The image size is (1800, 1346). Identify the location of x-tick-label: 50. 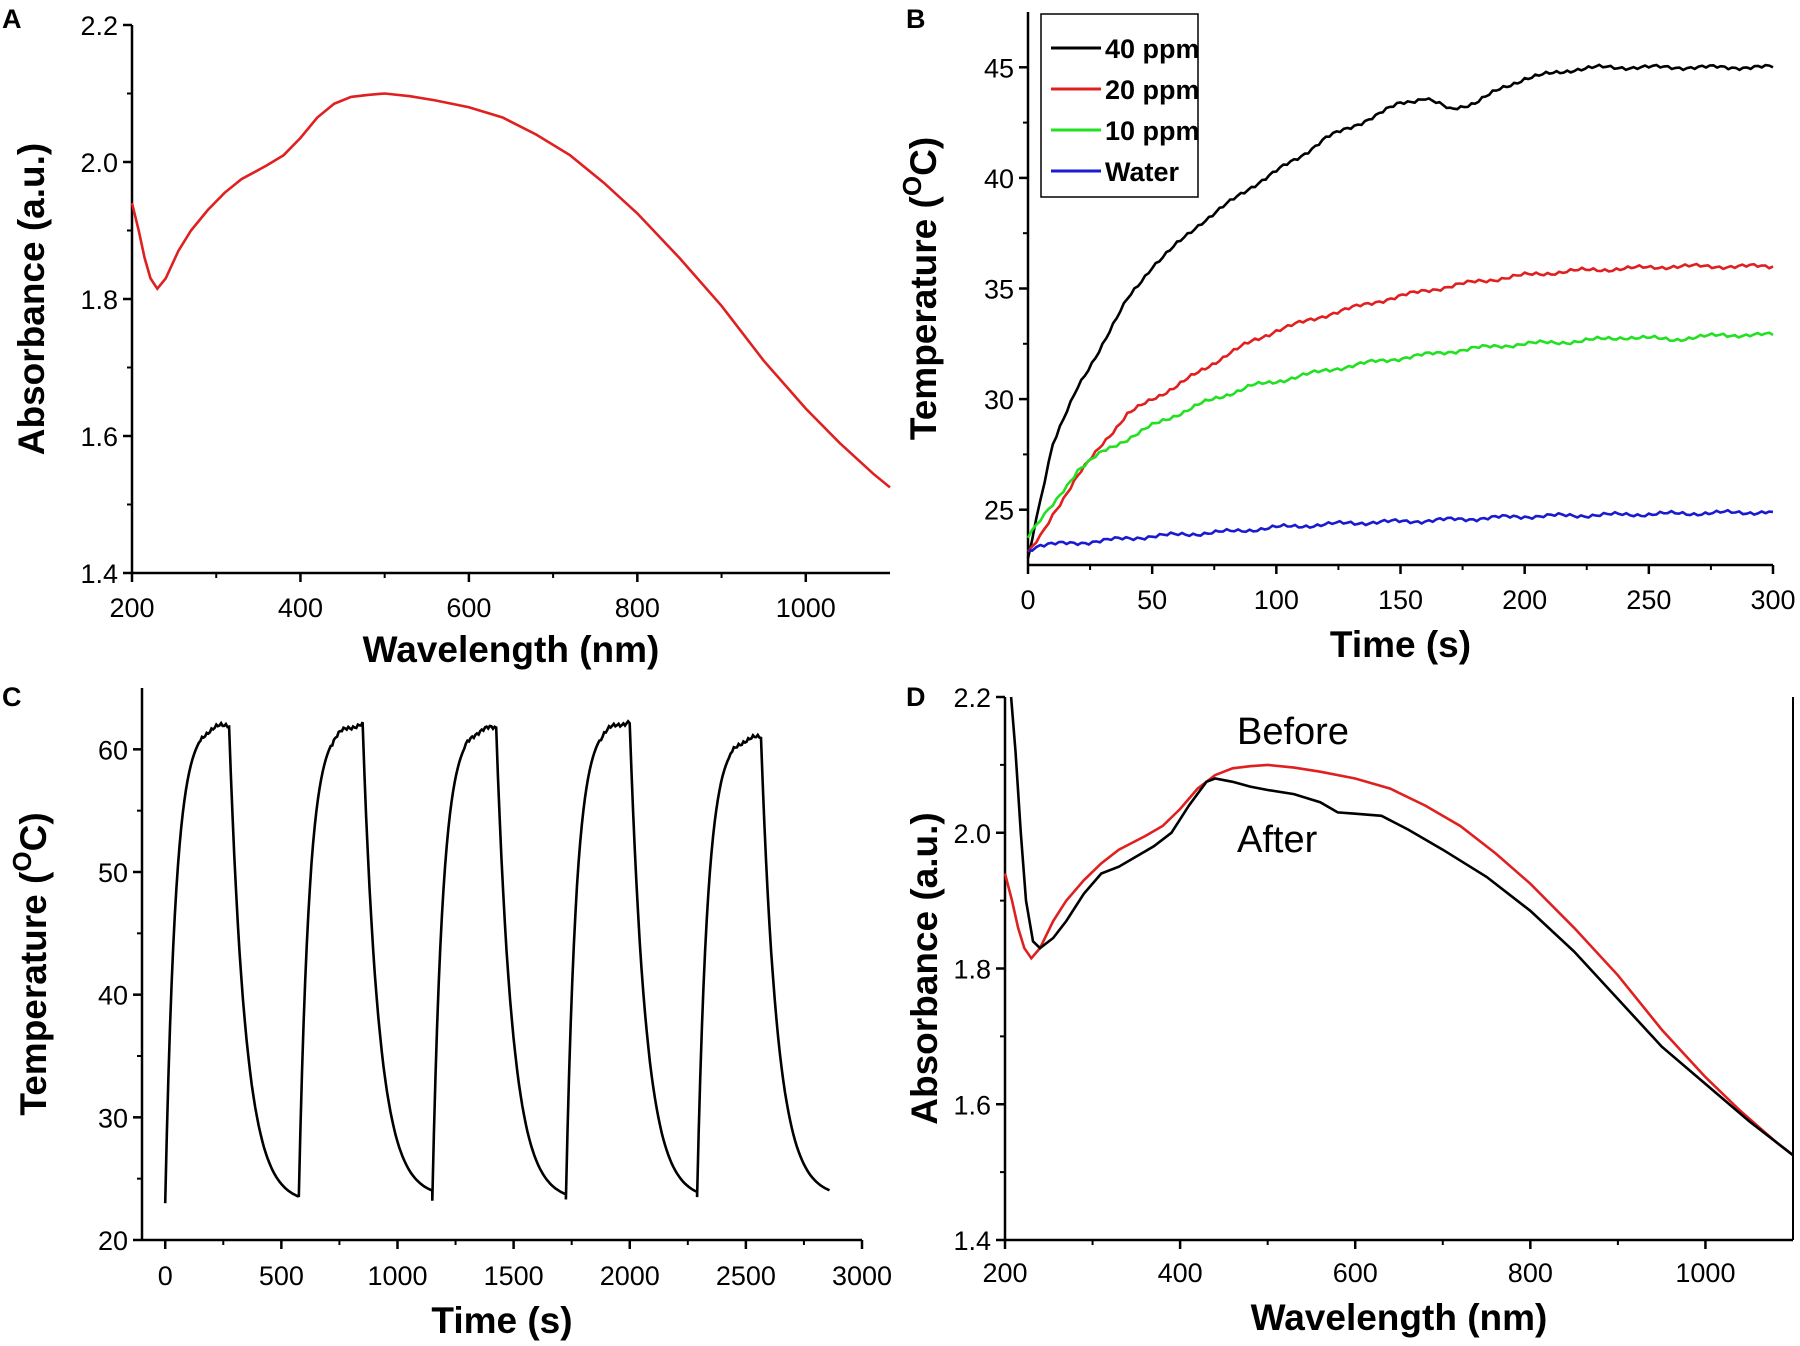
(1152, 600).